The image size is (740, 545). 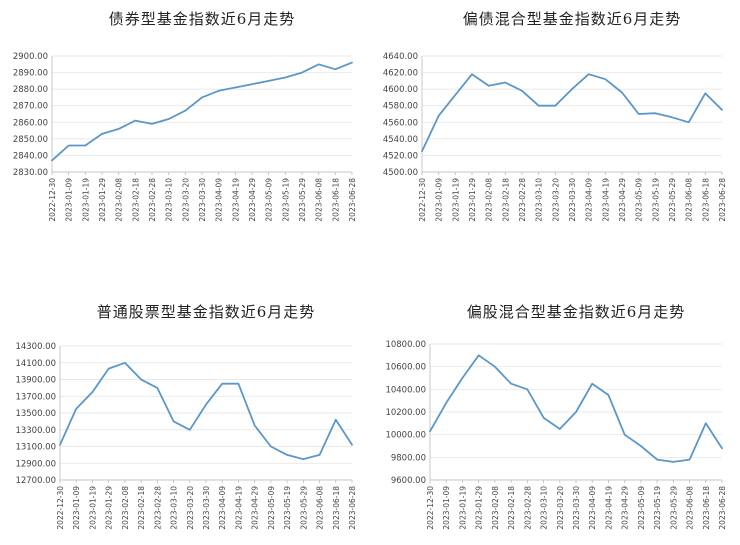 What do you see at coordinates (35, 381) in the screenshot?
I see `y-tick-label: 13900.00` at bounding box center [35, 381].